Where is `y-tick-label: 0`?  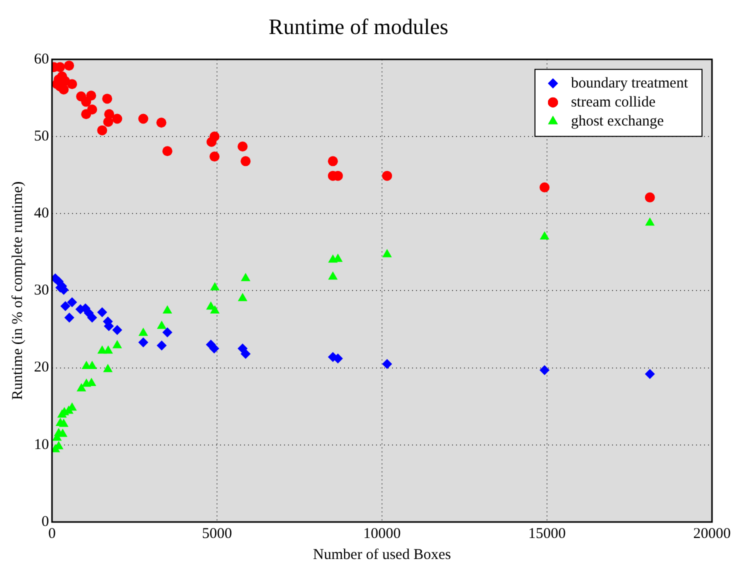 y-tick-label: 0 is located at coordinates (45, 522).